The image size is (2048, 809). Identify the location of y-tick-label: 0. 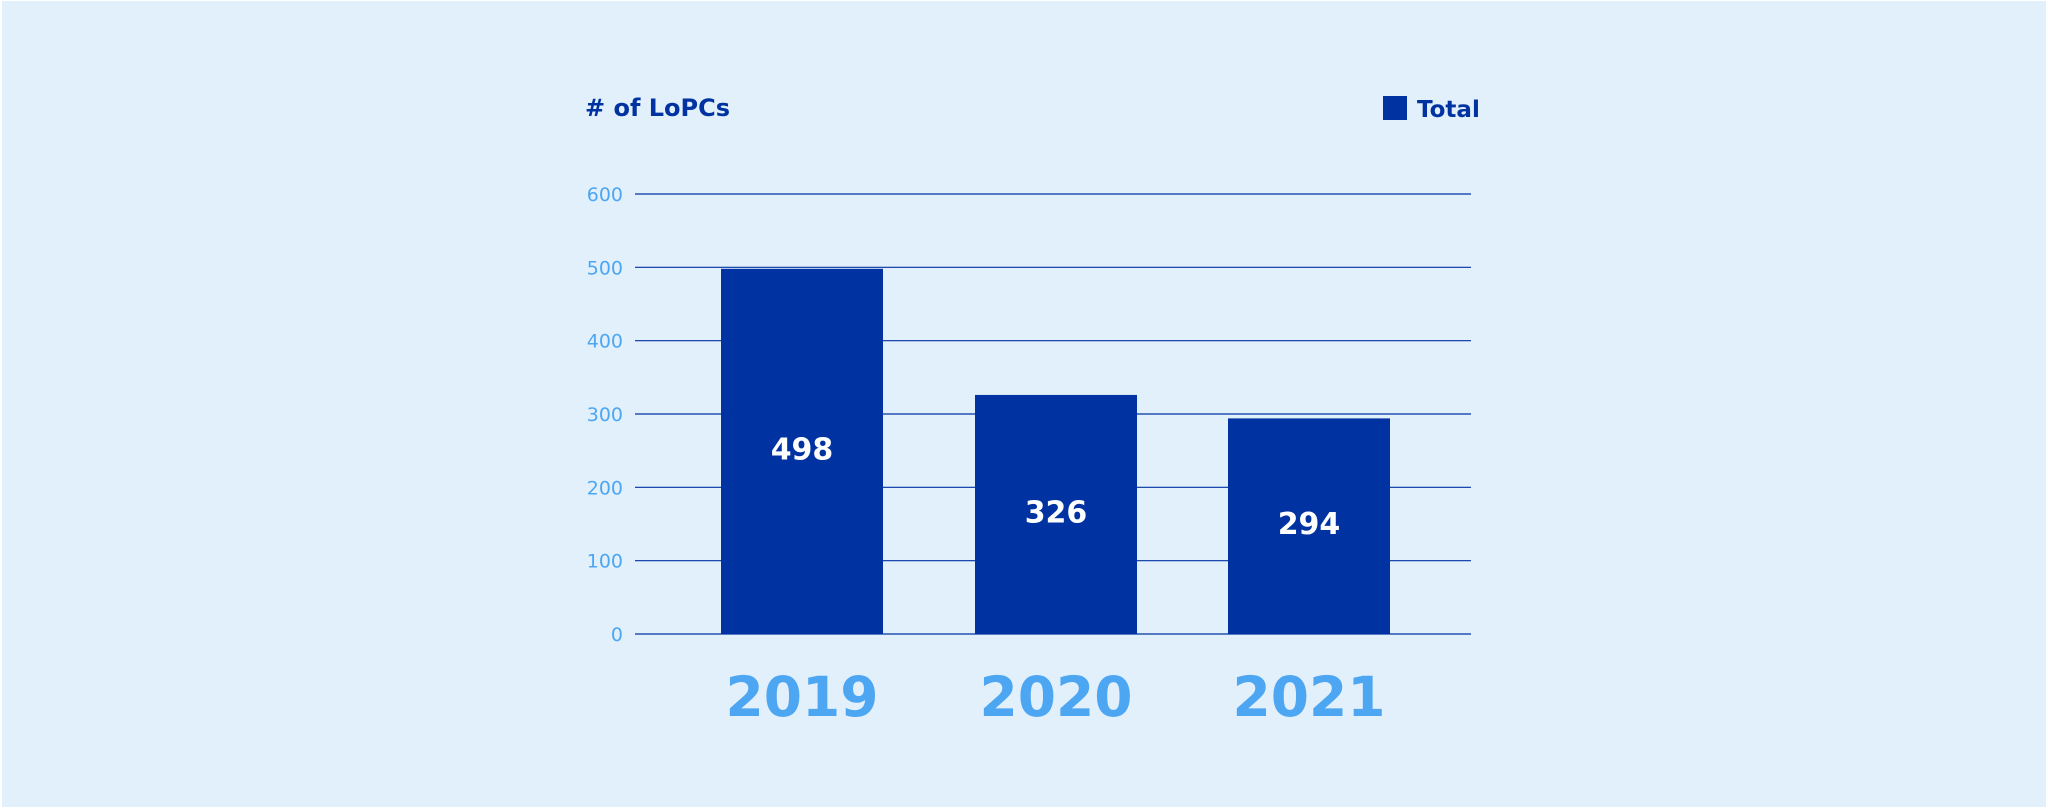
(617, 635).